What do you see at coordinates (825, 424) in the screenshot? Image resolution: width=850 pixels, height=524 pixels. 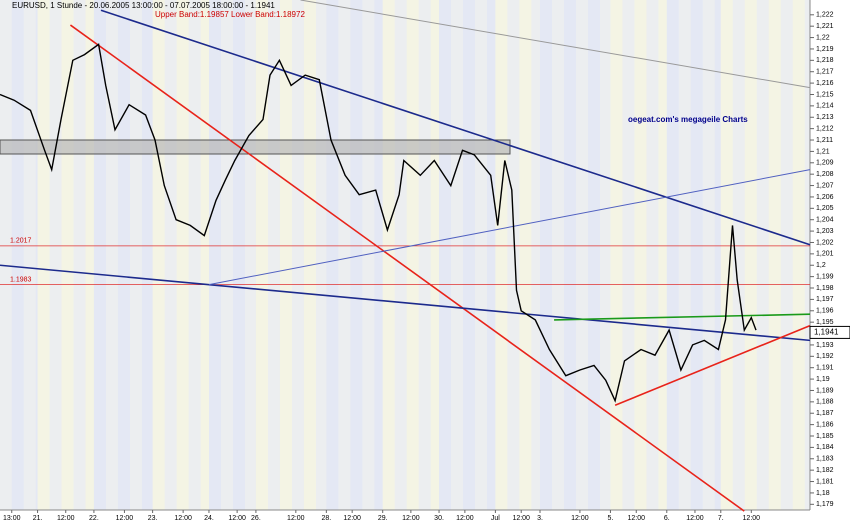 I see `y-tick-label: 1,186` at bounding box center [825, 424].